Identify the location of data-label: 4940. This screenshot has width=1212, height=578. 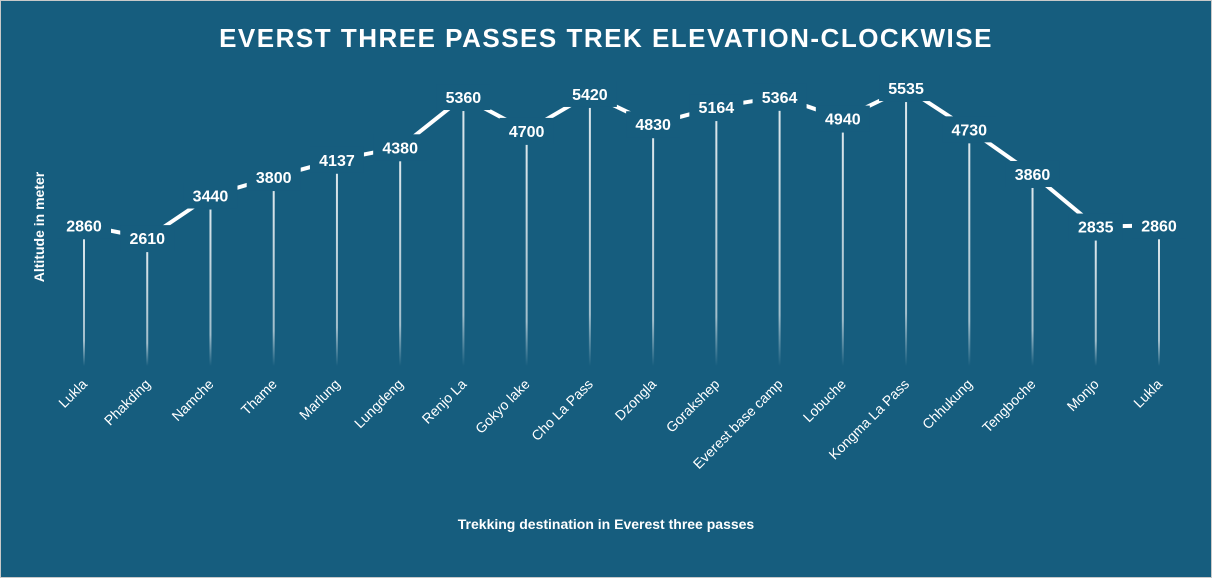
(843, 120).